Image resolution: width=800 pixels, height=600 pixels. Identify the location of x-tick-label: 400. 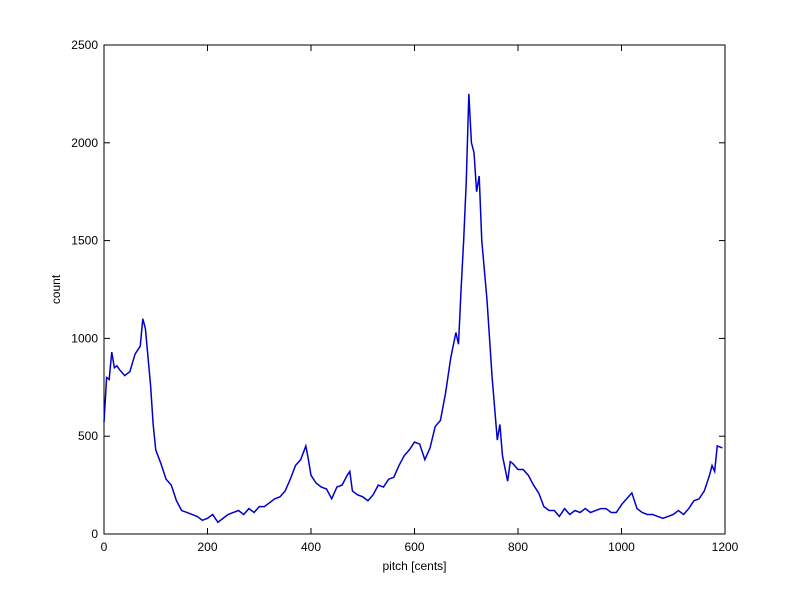
(311, 547).